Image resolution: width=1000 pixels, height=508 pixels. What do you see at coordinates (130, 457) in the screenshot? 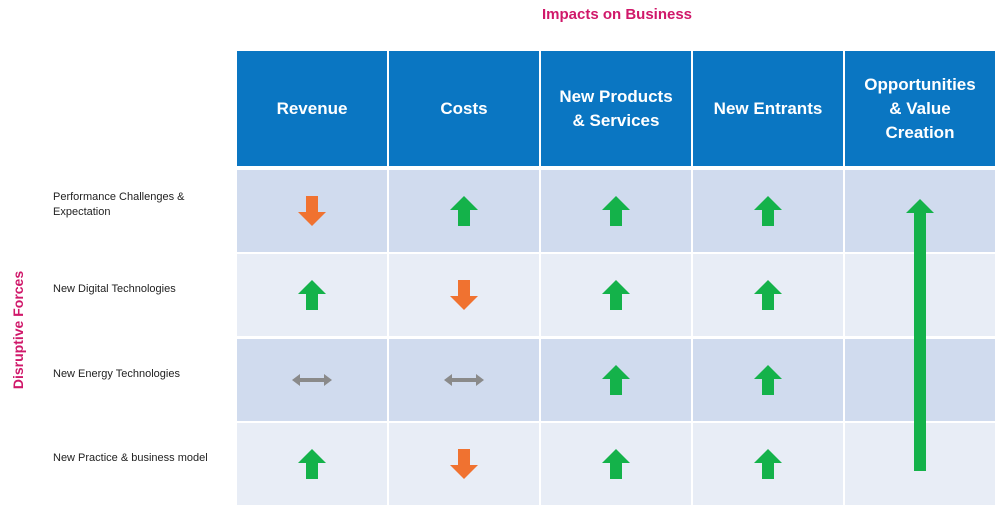
I see `row-label-3: New Practice & business model` at bounding box center [130, 457].